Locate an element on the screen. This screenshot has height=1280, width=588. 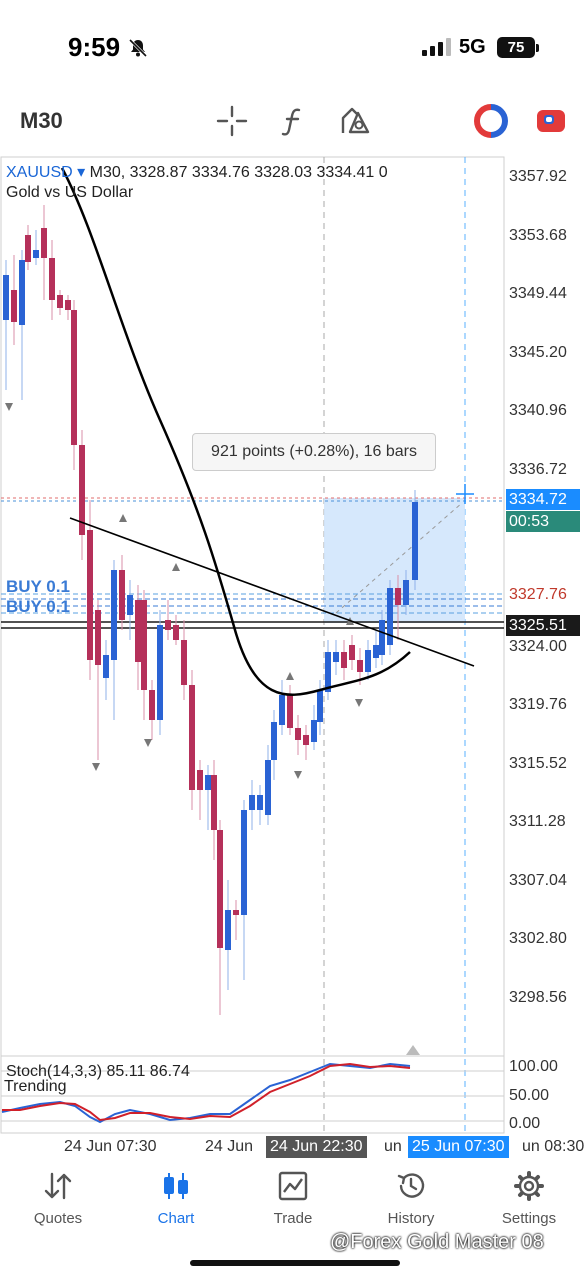
price-axis-label: 3353.68 is located at coordinates (538, 235).